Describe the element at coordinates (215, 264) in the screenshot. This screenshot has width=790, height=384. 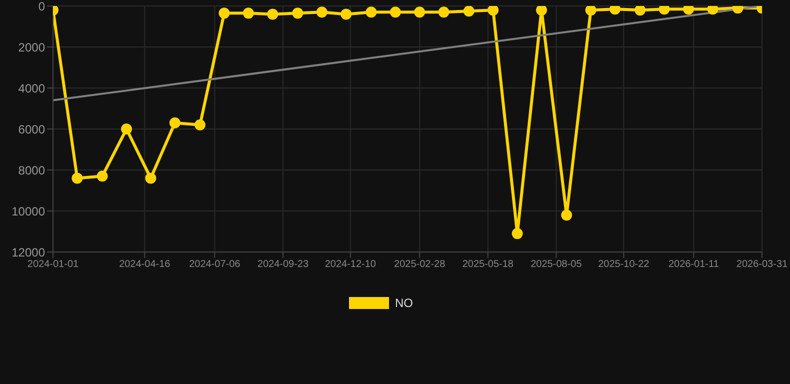
I see `x-tick-label: 2024-07-06` at that location.